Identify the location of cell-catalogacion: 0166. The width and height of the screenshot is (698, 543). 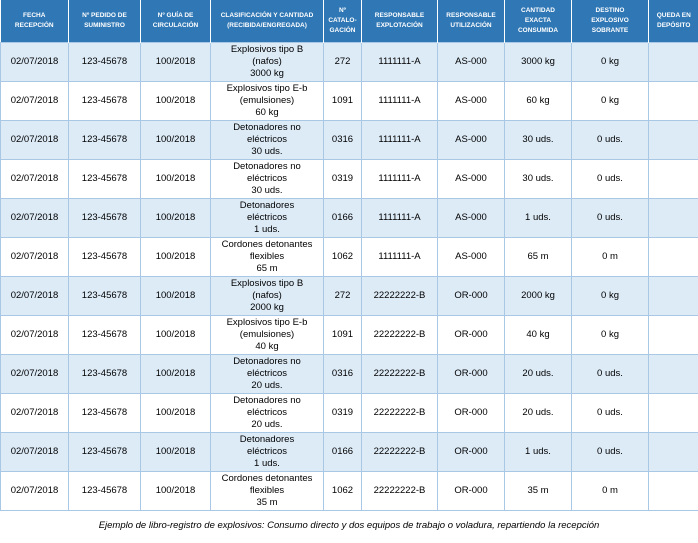
(342, 452).